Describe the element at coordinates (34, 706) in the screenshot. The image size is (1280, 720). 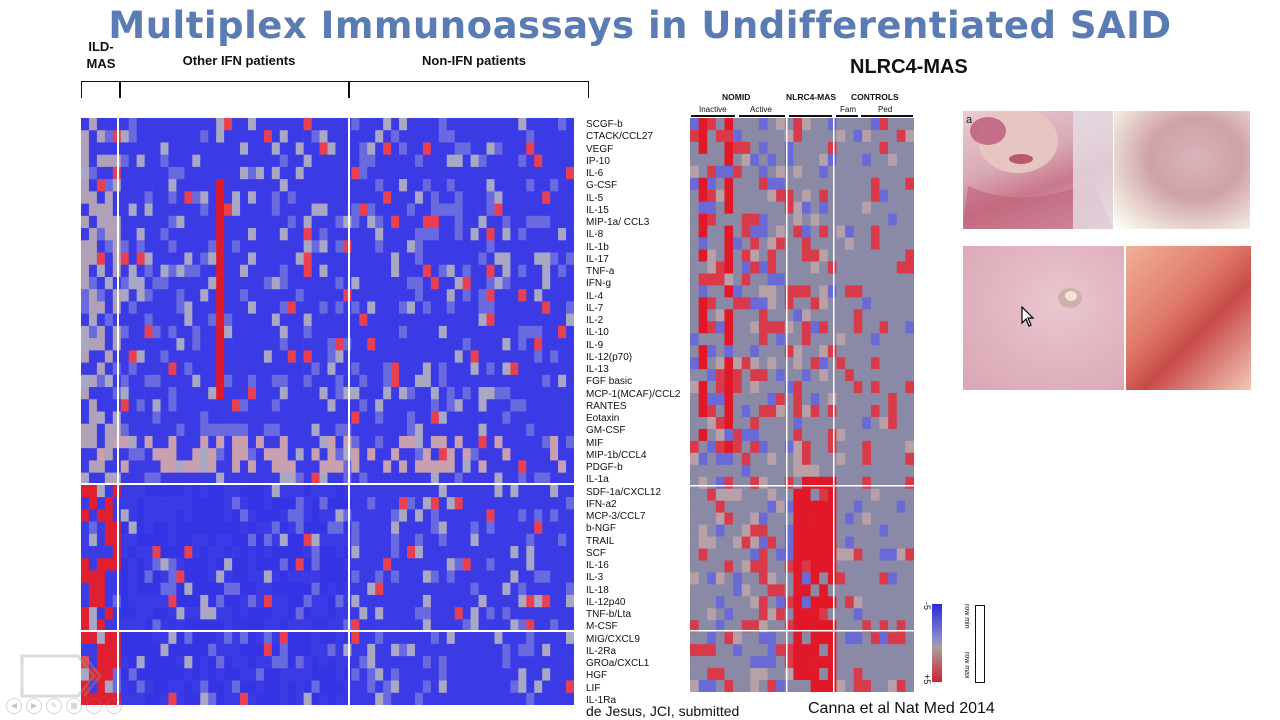
I see `next-slide-icon: ▶` at that location.